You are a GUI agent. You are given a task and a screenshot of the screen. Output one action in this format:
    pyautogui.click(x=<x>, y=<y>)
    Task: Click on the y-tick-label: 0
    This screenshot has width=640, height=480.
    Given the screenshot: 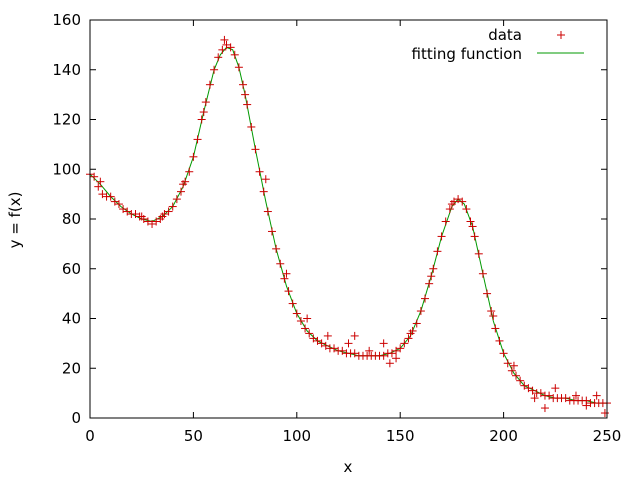 What is the action you would take?
    pyautogui.click(x=76, y=418)
    